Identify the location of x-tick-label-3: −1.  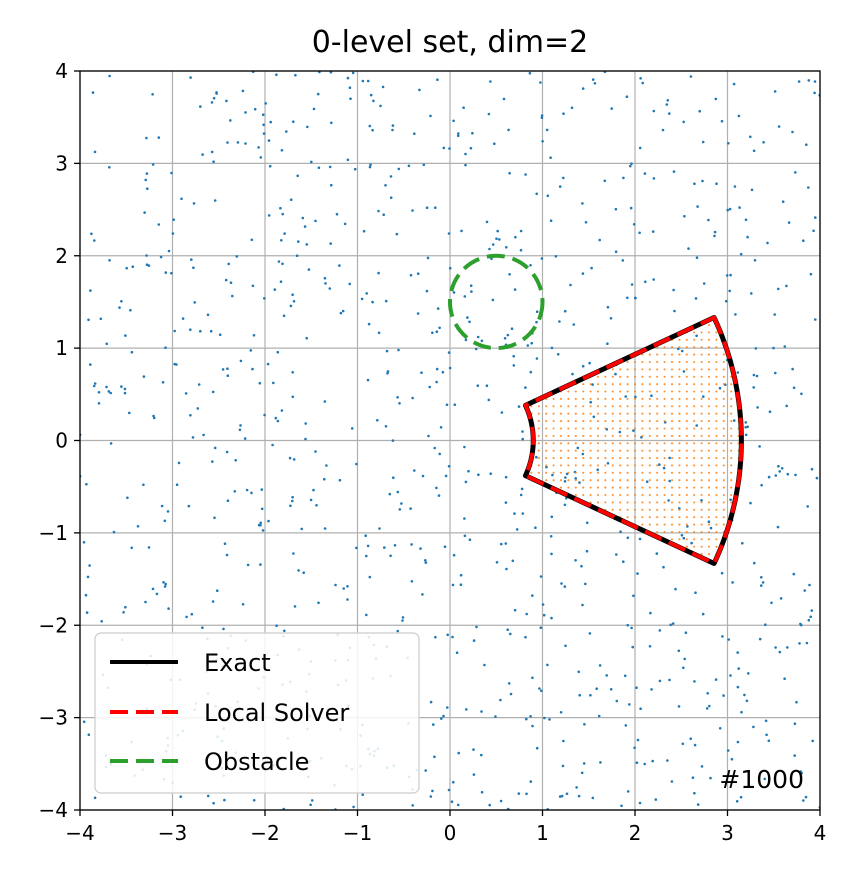
(357, 833).